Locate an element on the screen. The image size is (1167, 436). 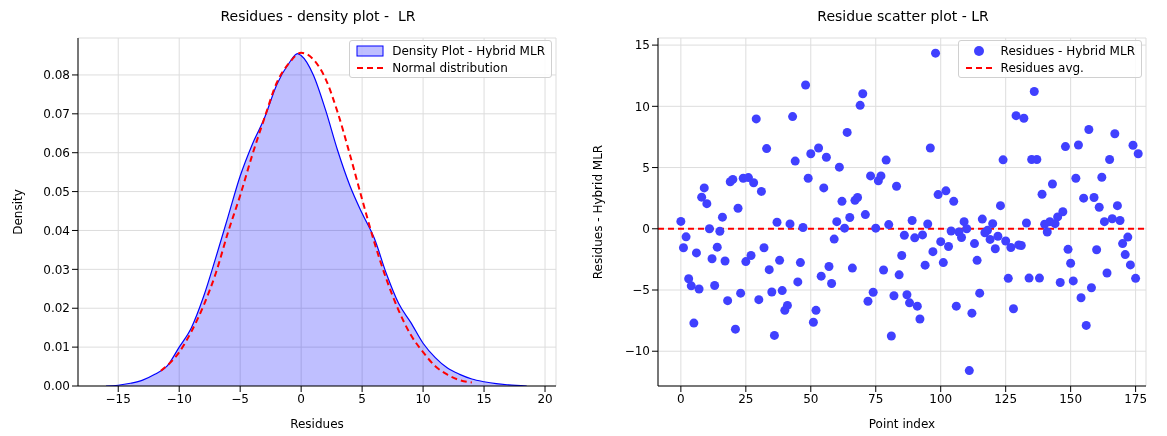
y-axis-title: Residues - Hybrid MLR is located at coordinates (598, 212).